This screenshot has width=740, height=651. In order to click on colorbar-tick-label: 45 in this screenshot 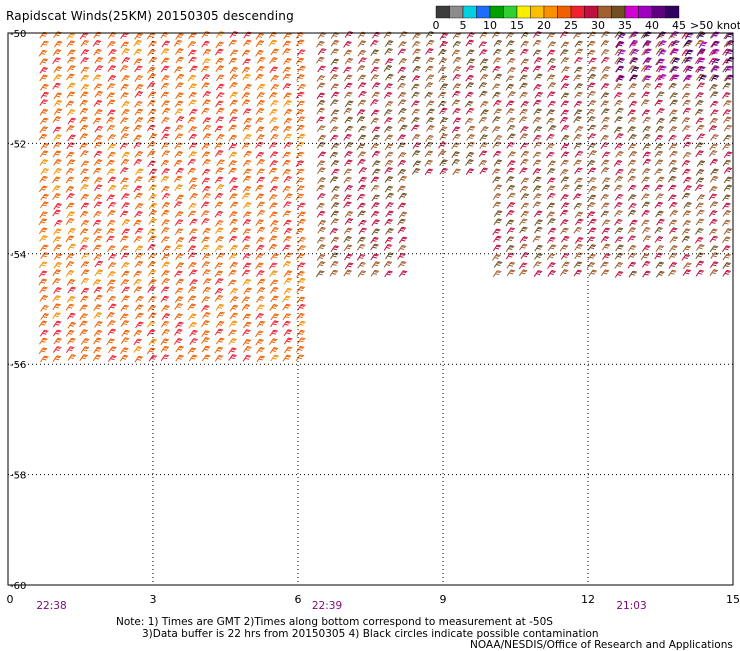, I will do `click(679, 25)`.